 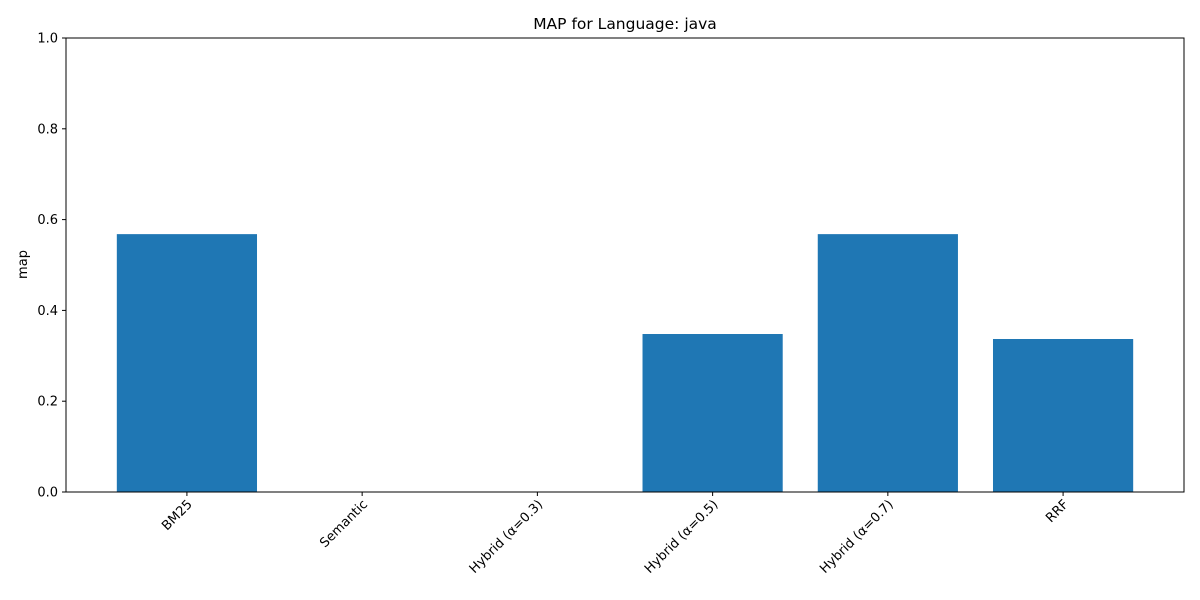 What do you see at coordinates (1057, 511) in the screenshot?
I see `x-tick-label: RRF` at bounding box center [1057, 511].